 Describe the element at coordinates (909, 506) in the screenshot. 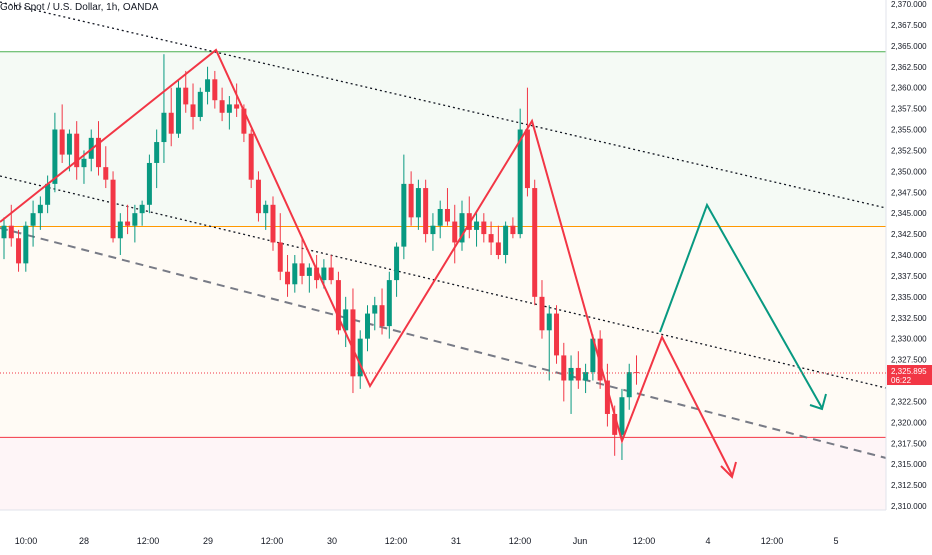

I see `price-tick-label: 2,310.000` at that location.